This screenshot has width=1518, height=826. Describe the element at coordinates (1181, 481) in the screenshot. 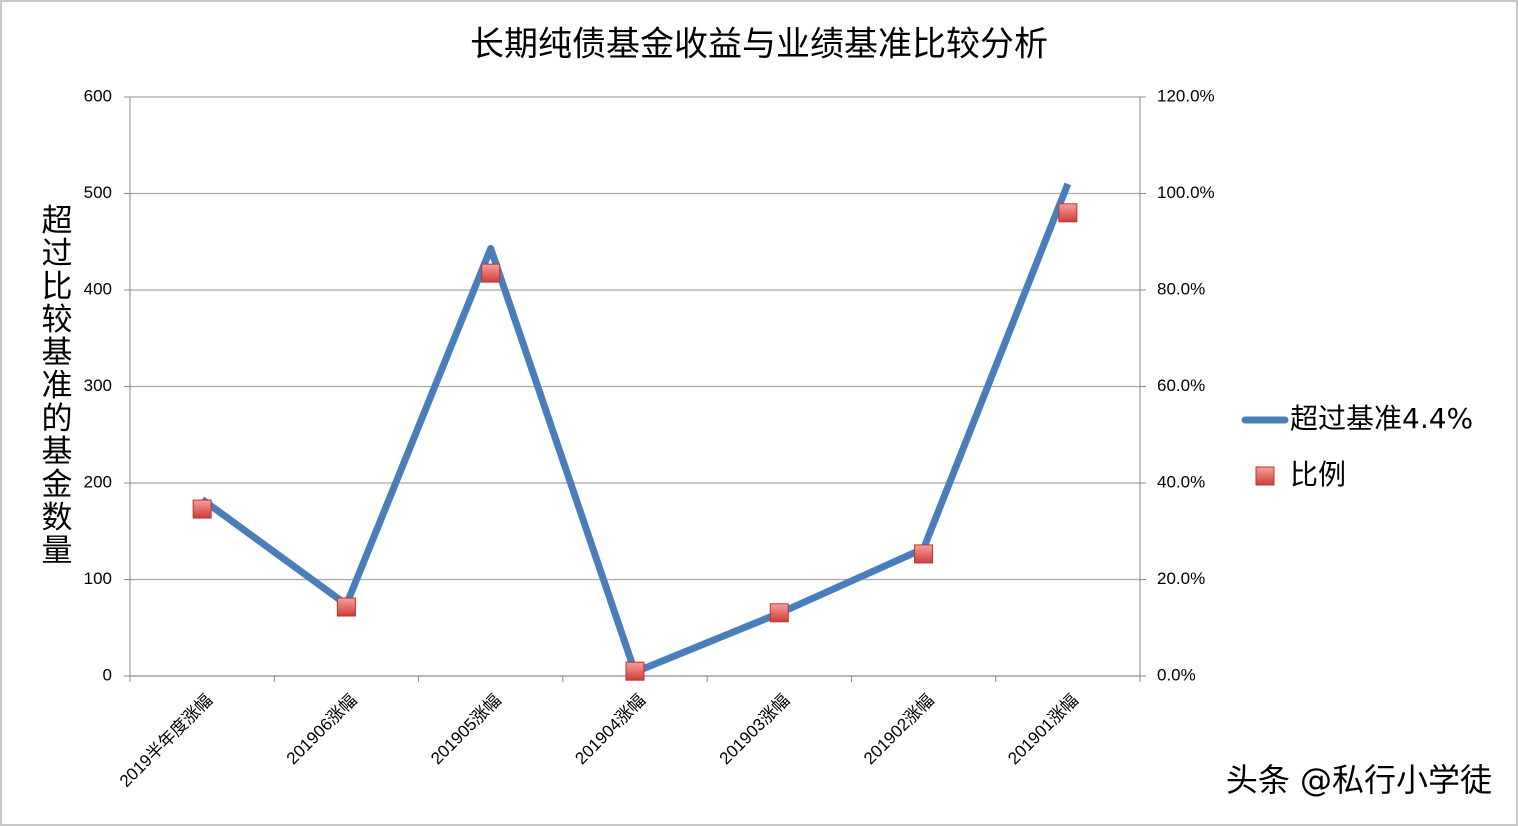

I see `y2-tick-label: 40.0%` at that location.